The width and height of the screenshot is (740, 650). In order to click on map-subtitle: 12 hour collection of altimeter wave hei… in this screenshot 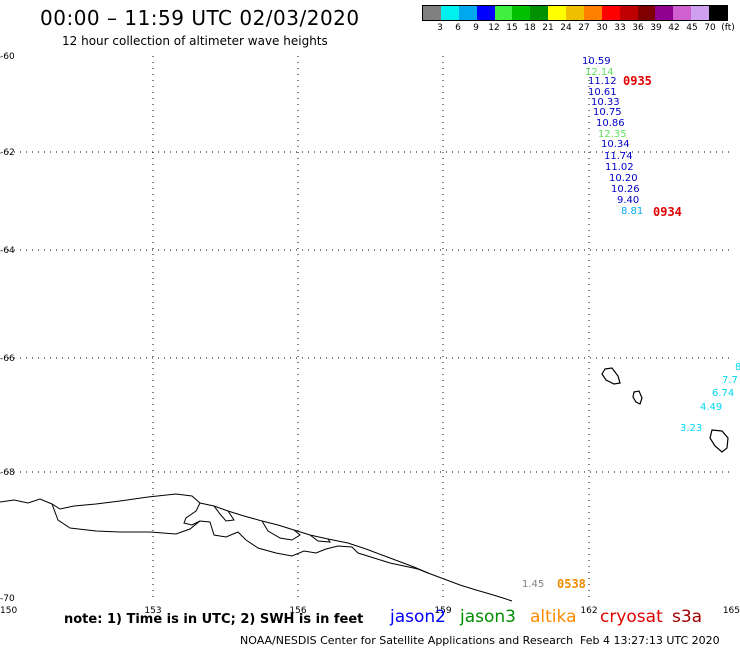, I will do `click(195, 41)`.